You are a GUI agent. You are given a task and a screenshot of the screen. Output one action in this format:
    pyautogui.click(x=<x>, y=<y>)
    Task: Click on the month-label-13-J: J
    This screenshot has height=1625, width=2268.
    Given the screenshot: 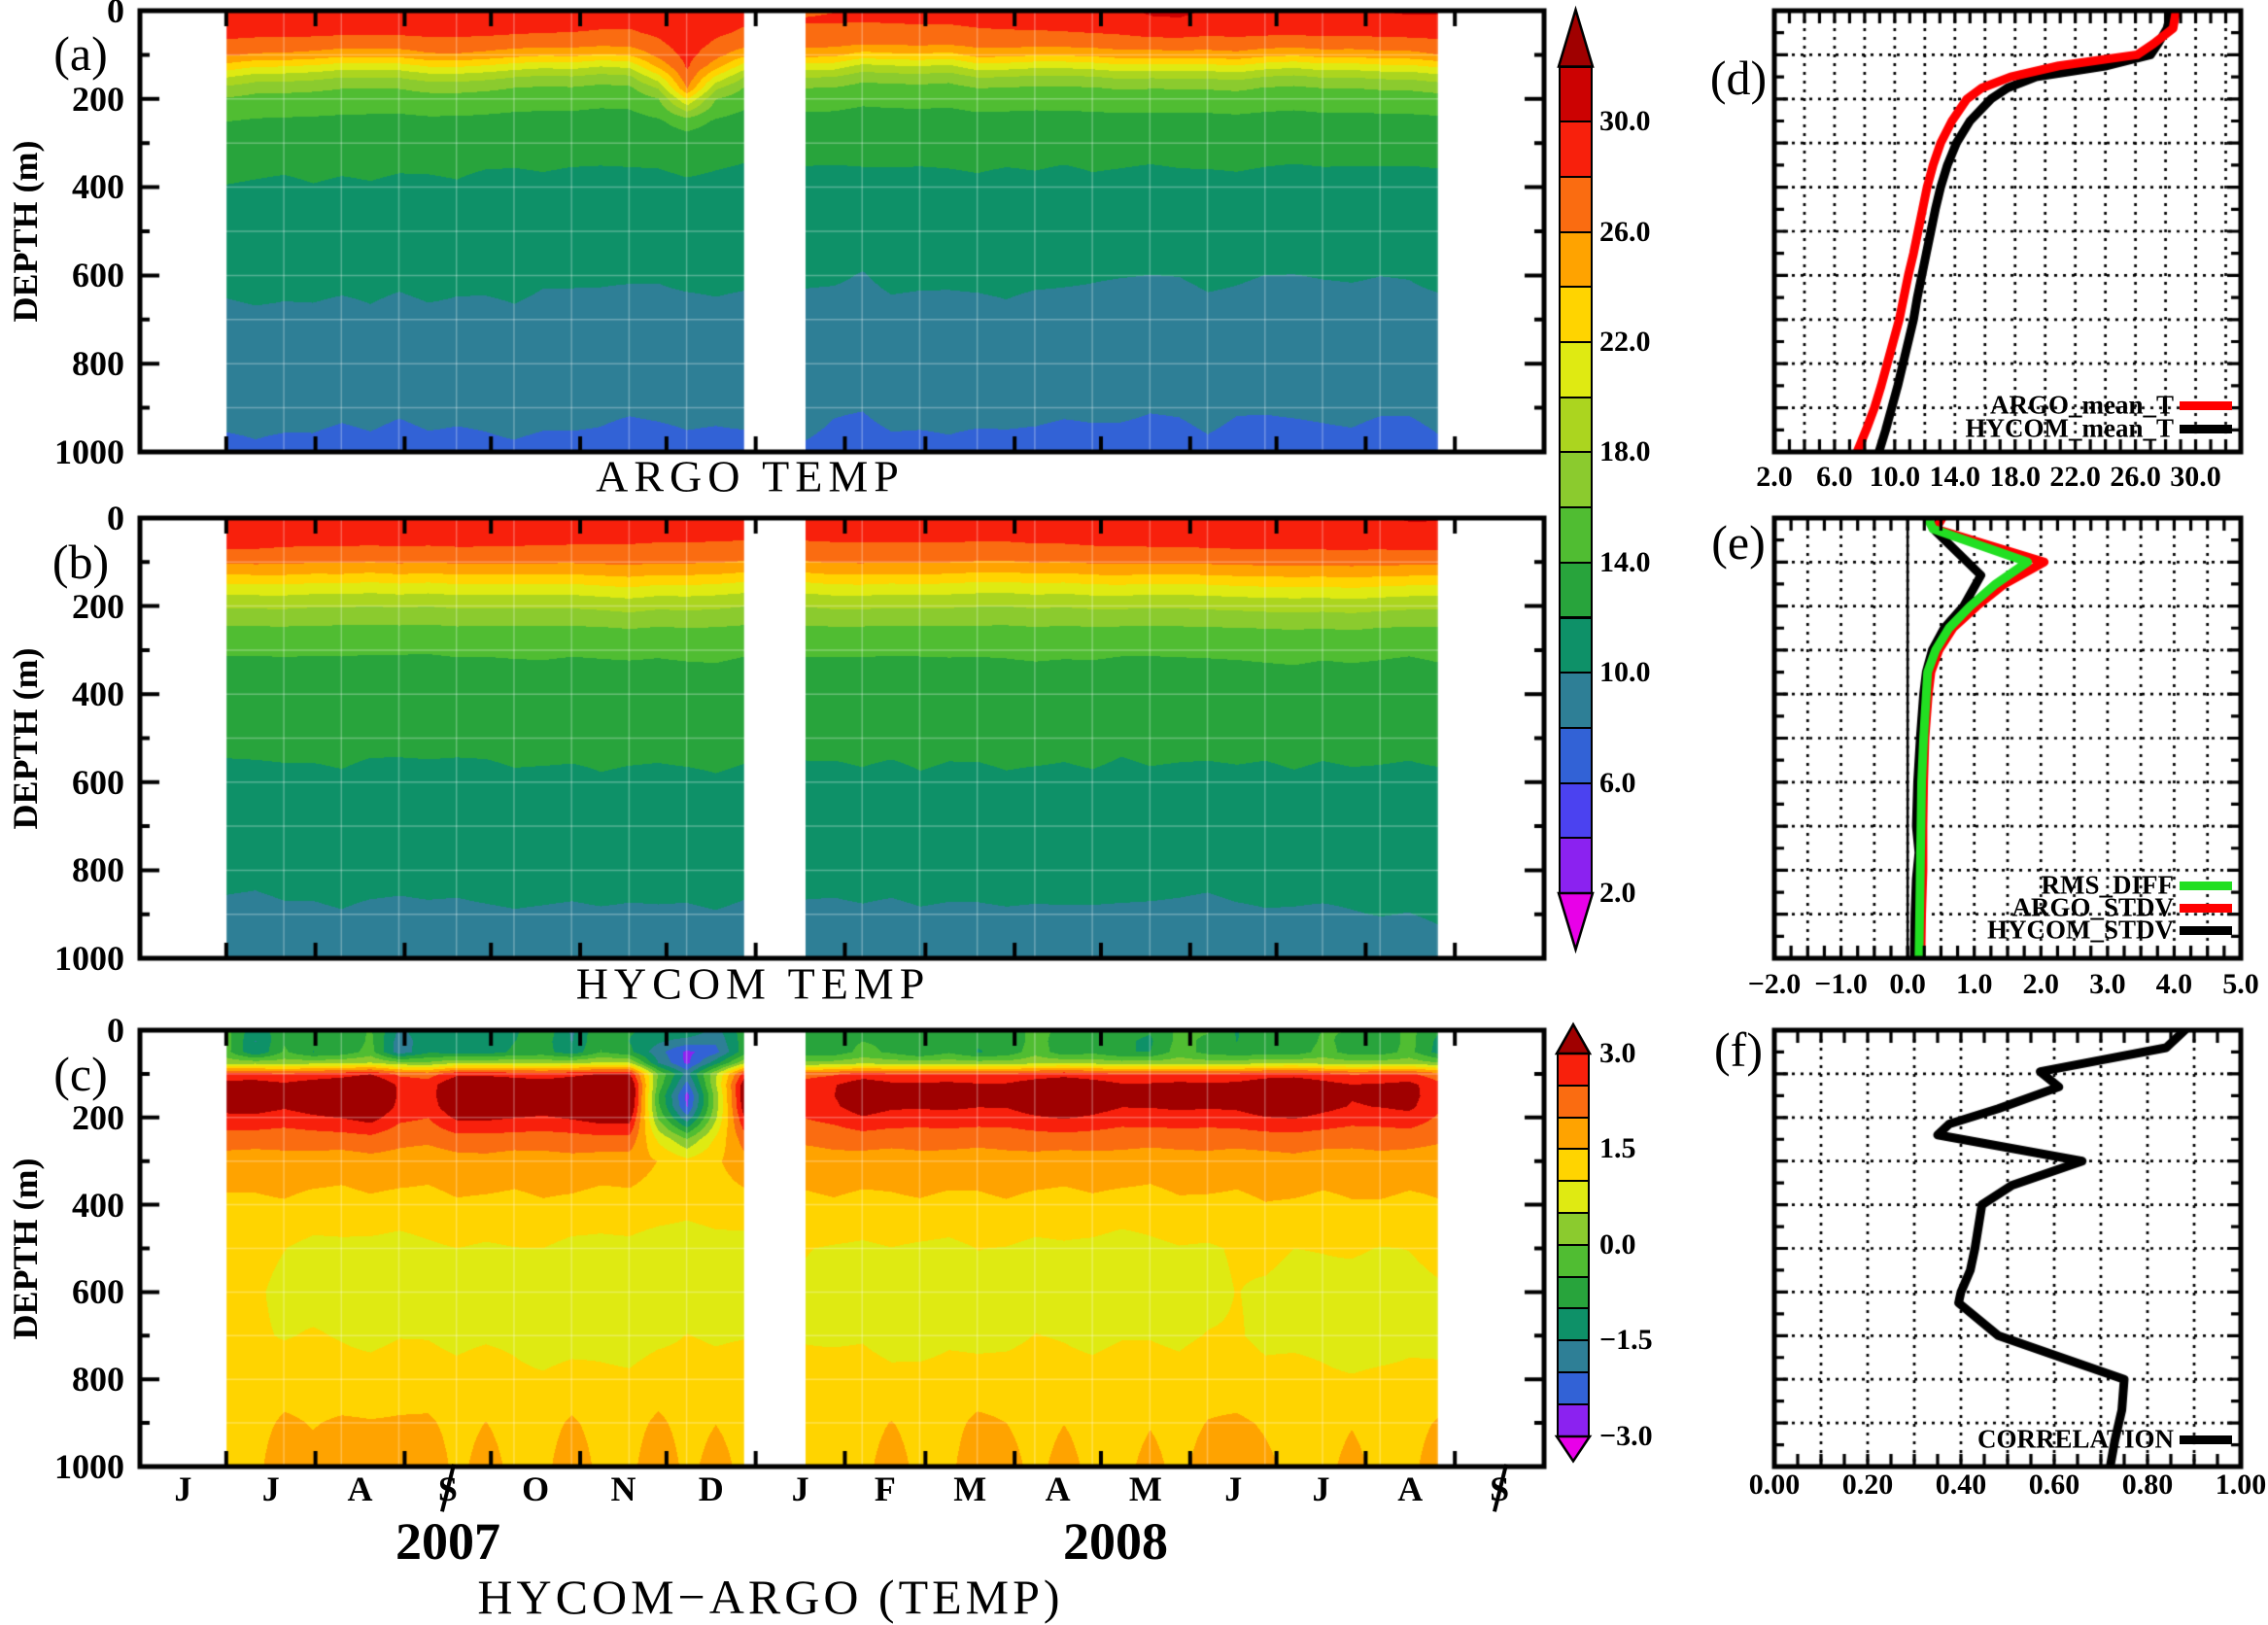 What is the action you would take?
    pyautogui.click(x=1321, y=1488)
    